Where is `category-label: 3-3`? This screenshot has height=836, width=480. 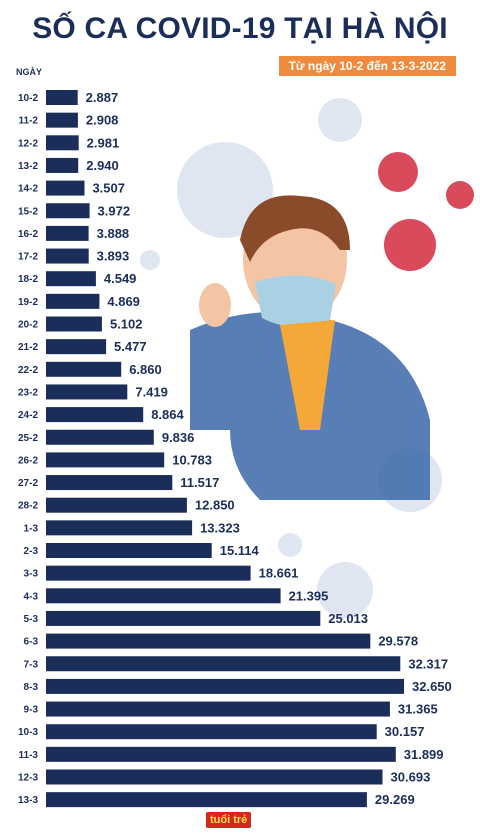
category-label: 3-3 is located at coordinates (31, 574).